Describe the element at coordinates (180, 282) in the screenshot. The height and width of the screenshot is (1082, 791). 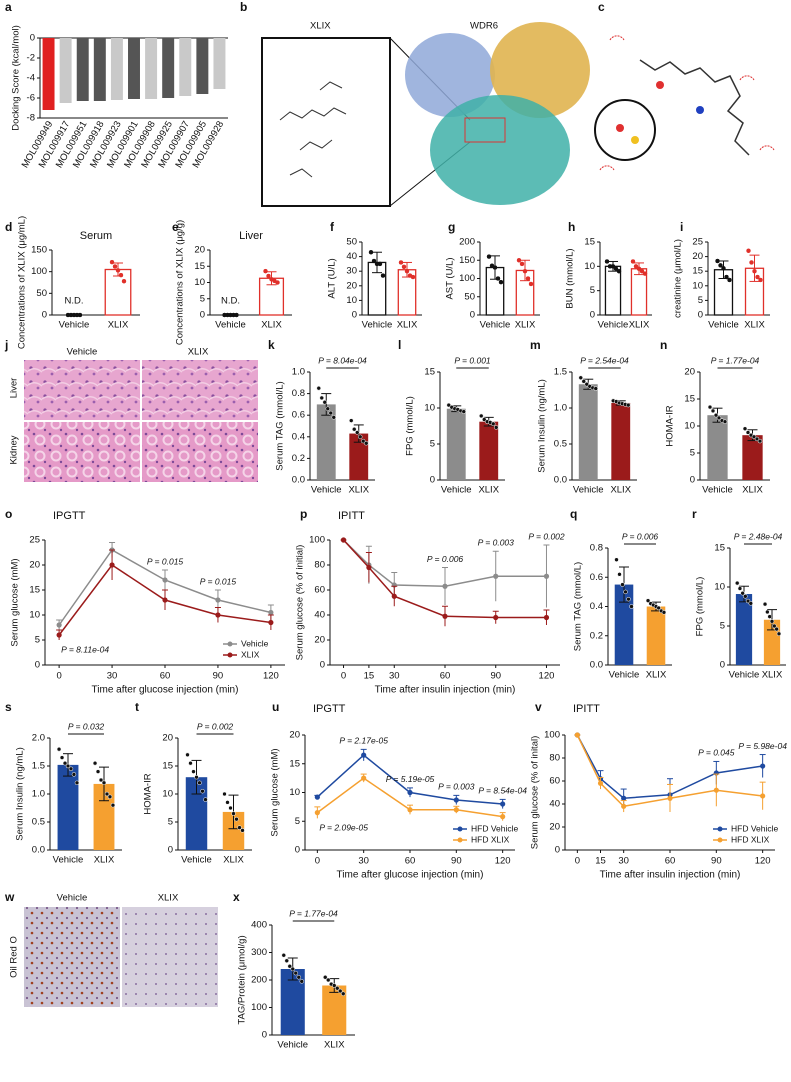
I see `y-axis-label: Concentrations of XLIX (μg/g)` at that location.